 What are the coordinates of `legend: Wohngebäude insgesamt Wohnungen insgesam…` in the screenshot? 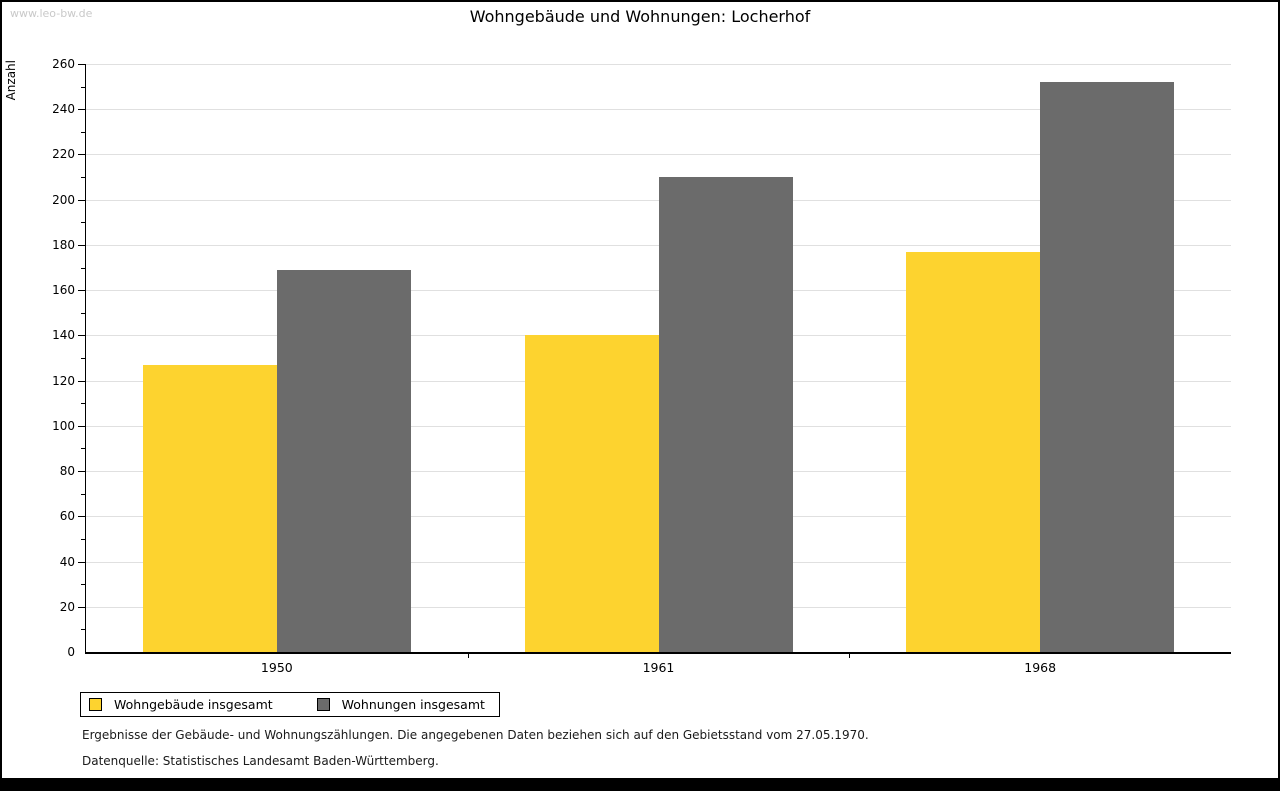 It's located at (290, 704).